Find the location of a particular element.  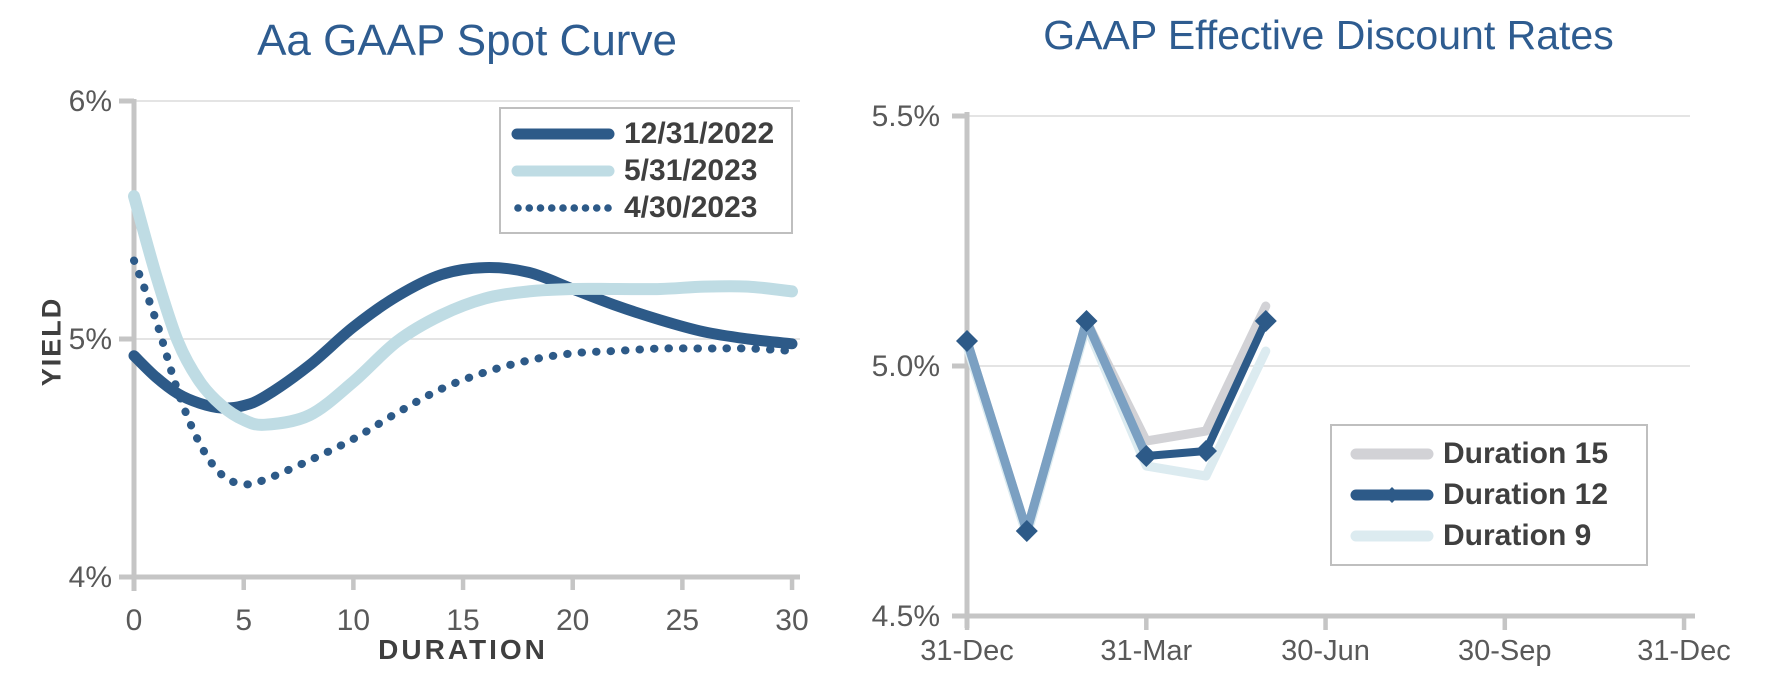

rates-x-tick-label: 30-Sep is located at coordinates (1505, 651).